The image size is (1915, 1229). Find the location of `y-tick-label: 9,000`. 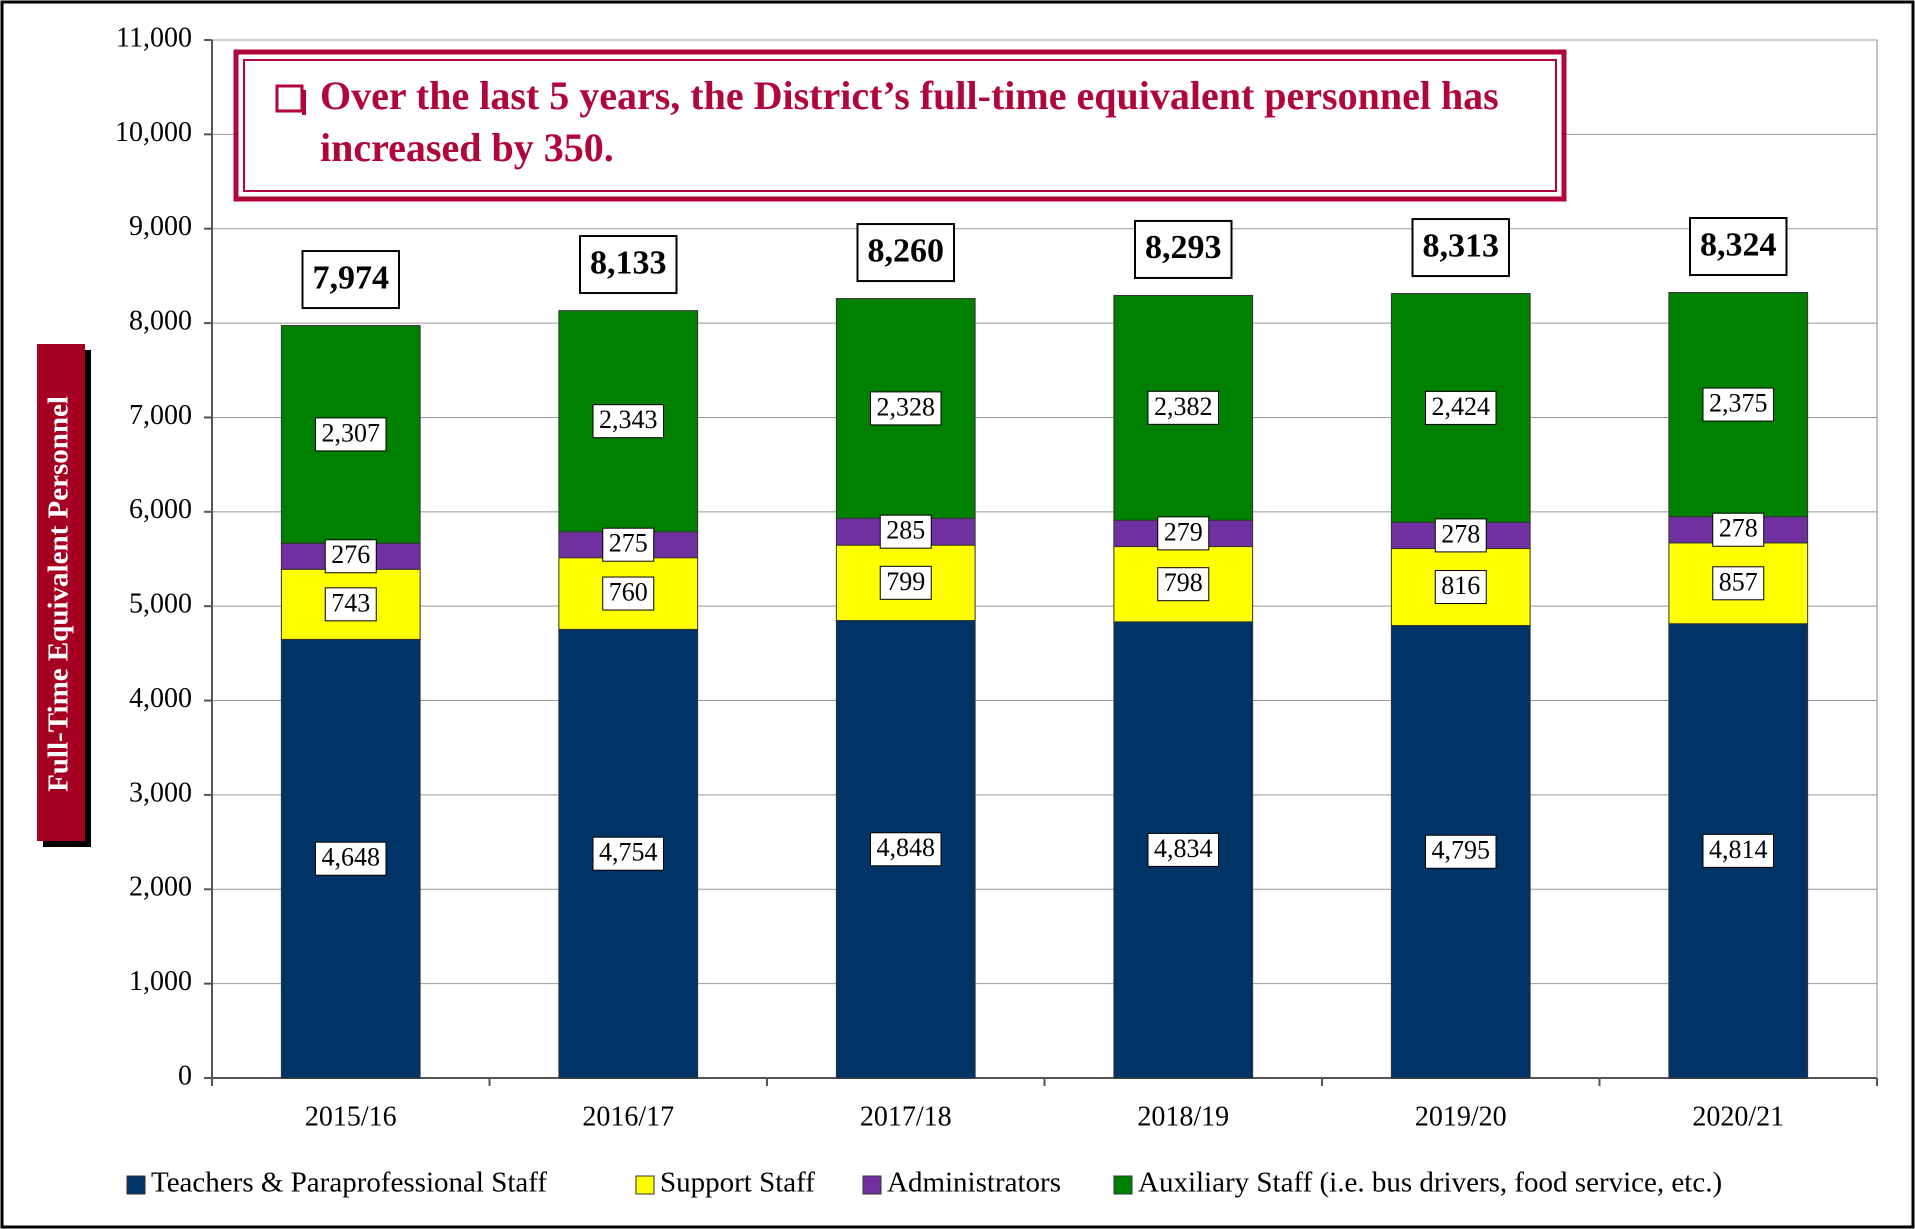

y-tick-label: 9,000 is located at coordinates (160, 226).